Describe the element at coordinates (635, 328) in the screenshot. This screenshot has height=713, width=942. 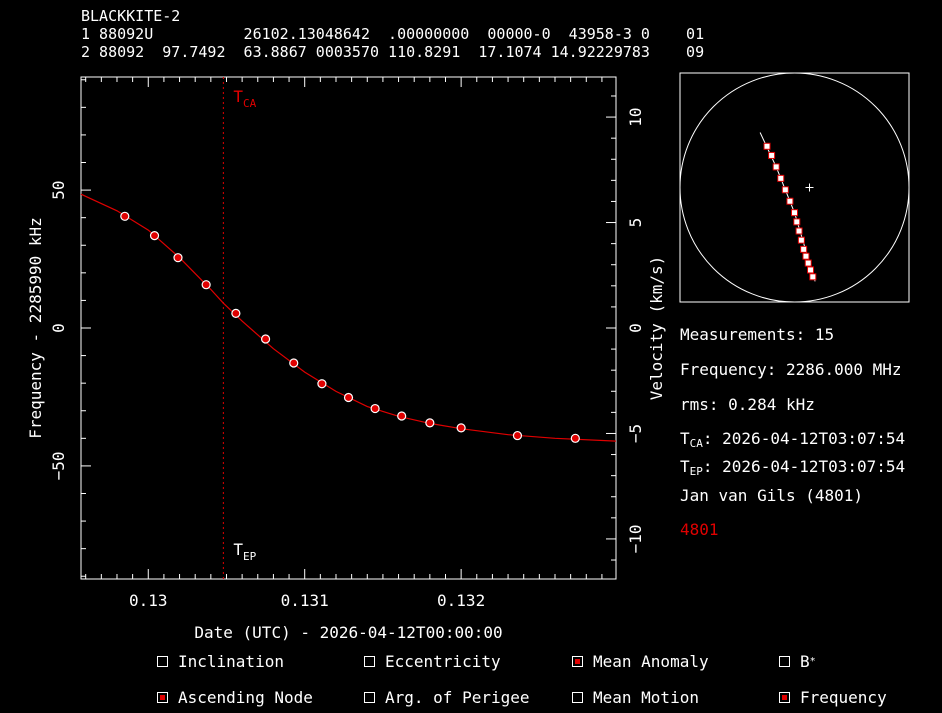
I see `y2-tick-label: 0` at that location.